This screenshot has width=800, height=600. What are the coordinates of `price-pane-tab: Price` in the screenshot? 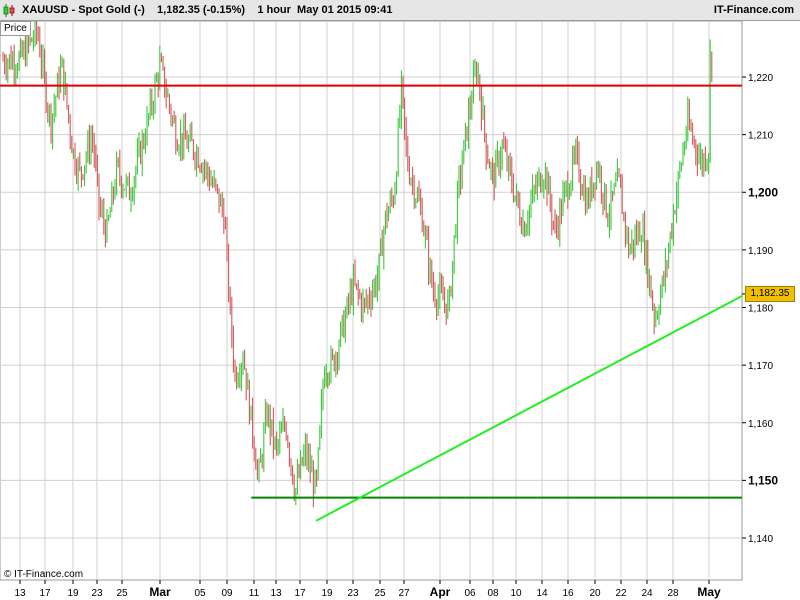 It's located at (15, 28).